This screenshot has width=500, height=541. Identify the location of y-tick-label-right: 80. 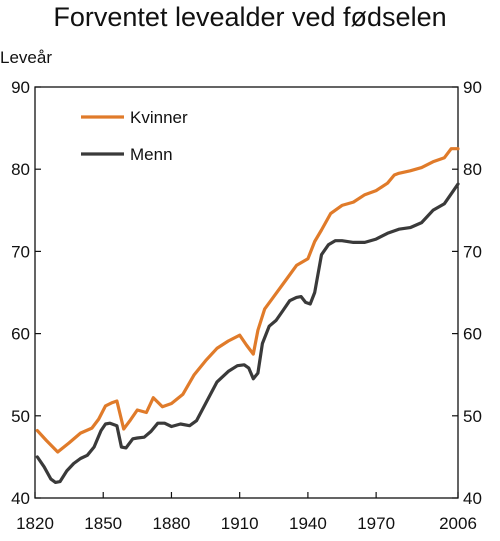
(472, 169).